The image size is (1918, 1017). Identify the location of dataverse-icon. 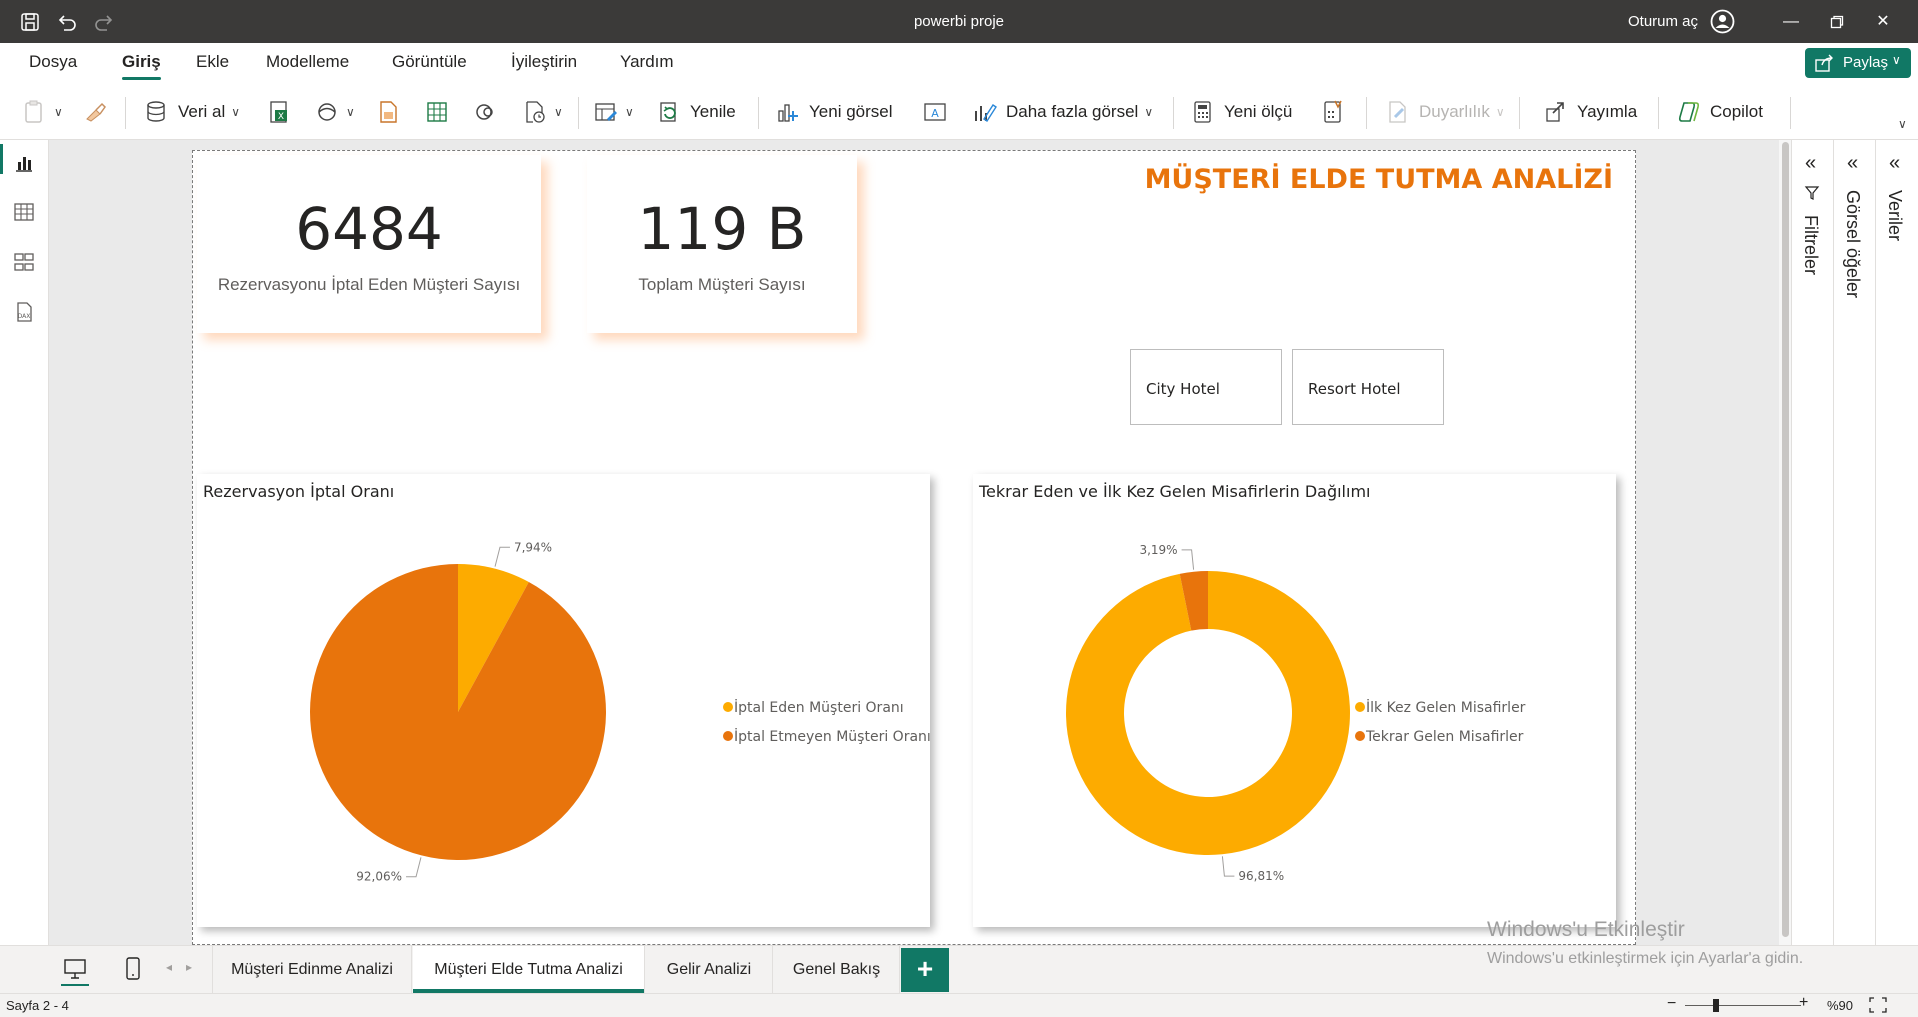
(486, 112).